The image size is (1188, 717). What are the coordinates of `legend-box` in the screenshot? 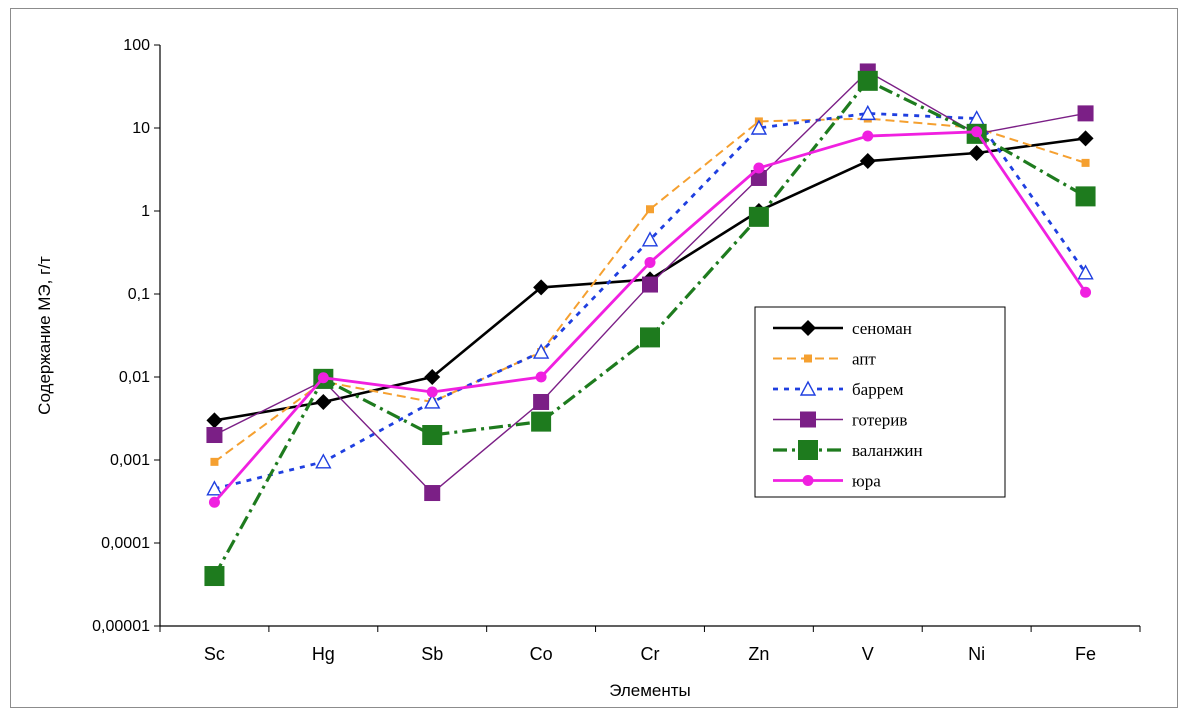 It's located at (880, 402).